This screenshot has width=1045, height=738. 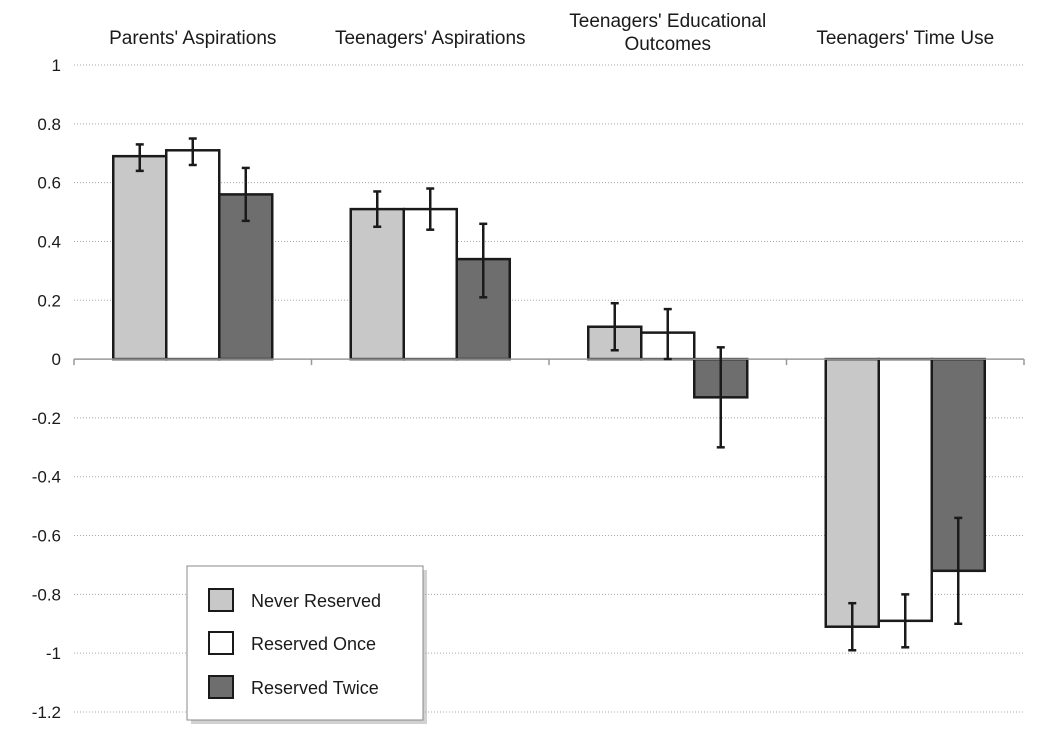 I want to click on legend-label-reserved-once: Reserved Once, so click(x=313, y=644).